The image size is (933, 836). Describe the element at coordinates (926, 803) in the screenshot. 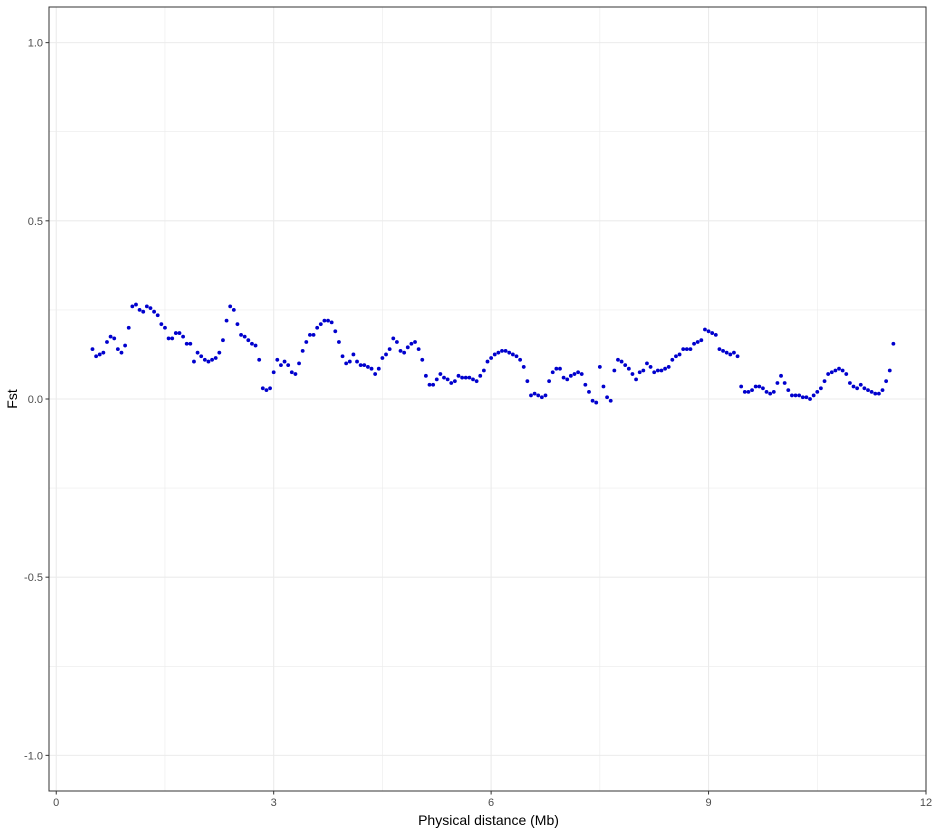

I see `x-tick-label: 12` at that location.